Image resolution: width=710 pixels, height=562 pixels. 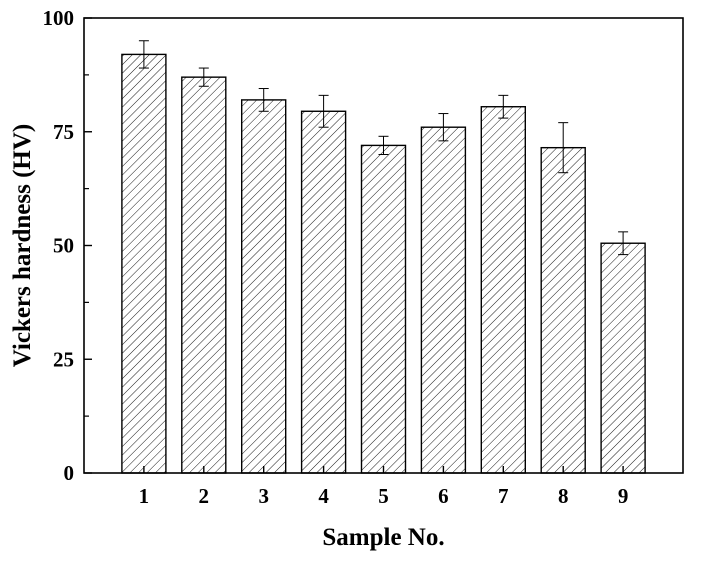 What do you see at coordinates (204, 496) in the screenshot?
I see `x-tick-label-2: 2` at bounding box center [204, 496].